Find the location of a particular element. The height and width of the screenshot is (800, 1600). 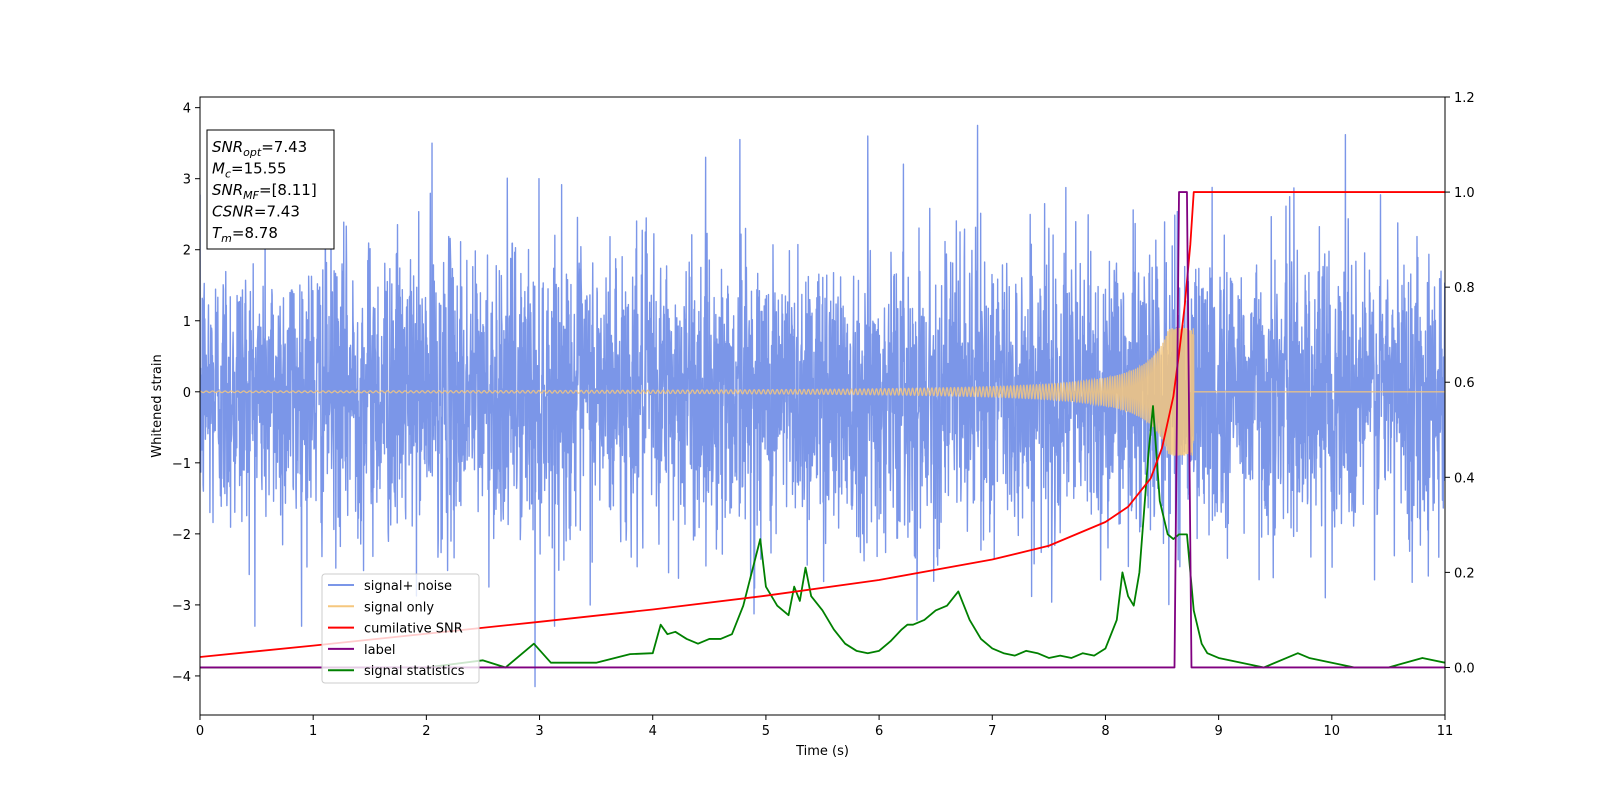

legend-label: signal+ noise is located at coordinates (408, 586).